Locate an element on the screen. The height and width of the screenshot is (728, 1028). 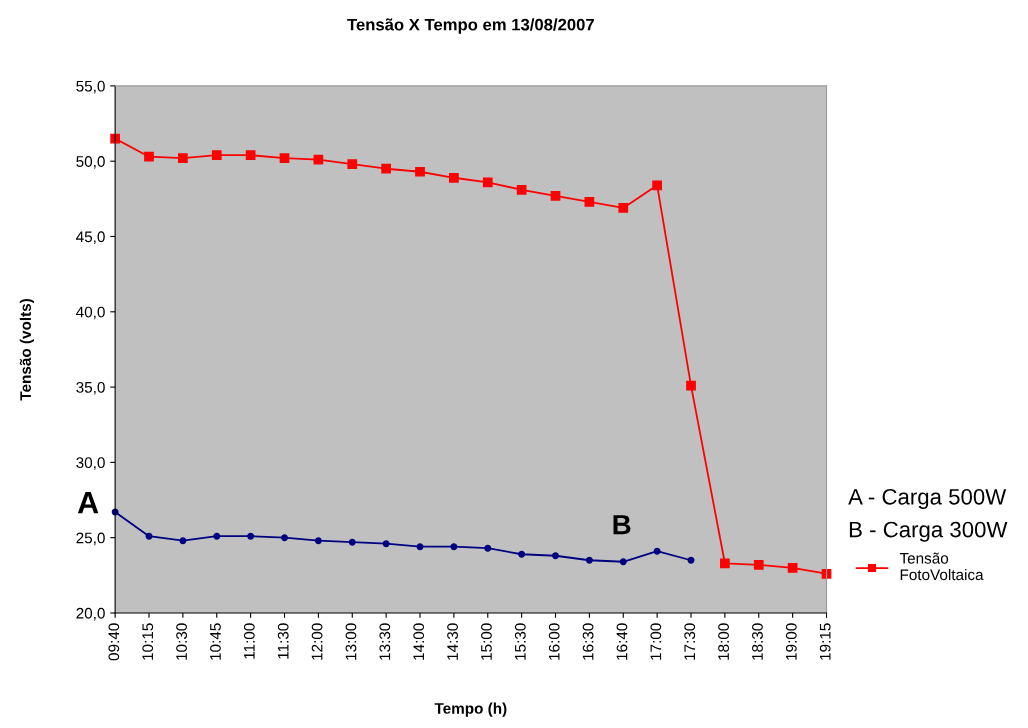
x-tick-label: 12:00 is located at coordinates (317, 641).